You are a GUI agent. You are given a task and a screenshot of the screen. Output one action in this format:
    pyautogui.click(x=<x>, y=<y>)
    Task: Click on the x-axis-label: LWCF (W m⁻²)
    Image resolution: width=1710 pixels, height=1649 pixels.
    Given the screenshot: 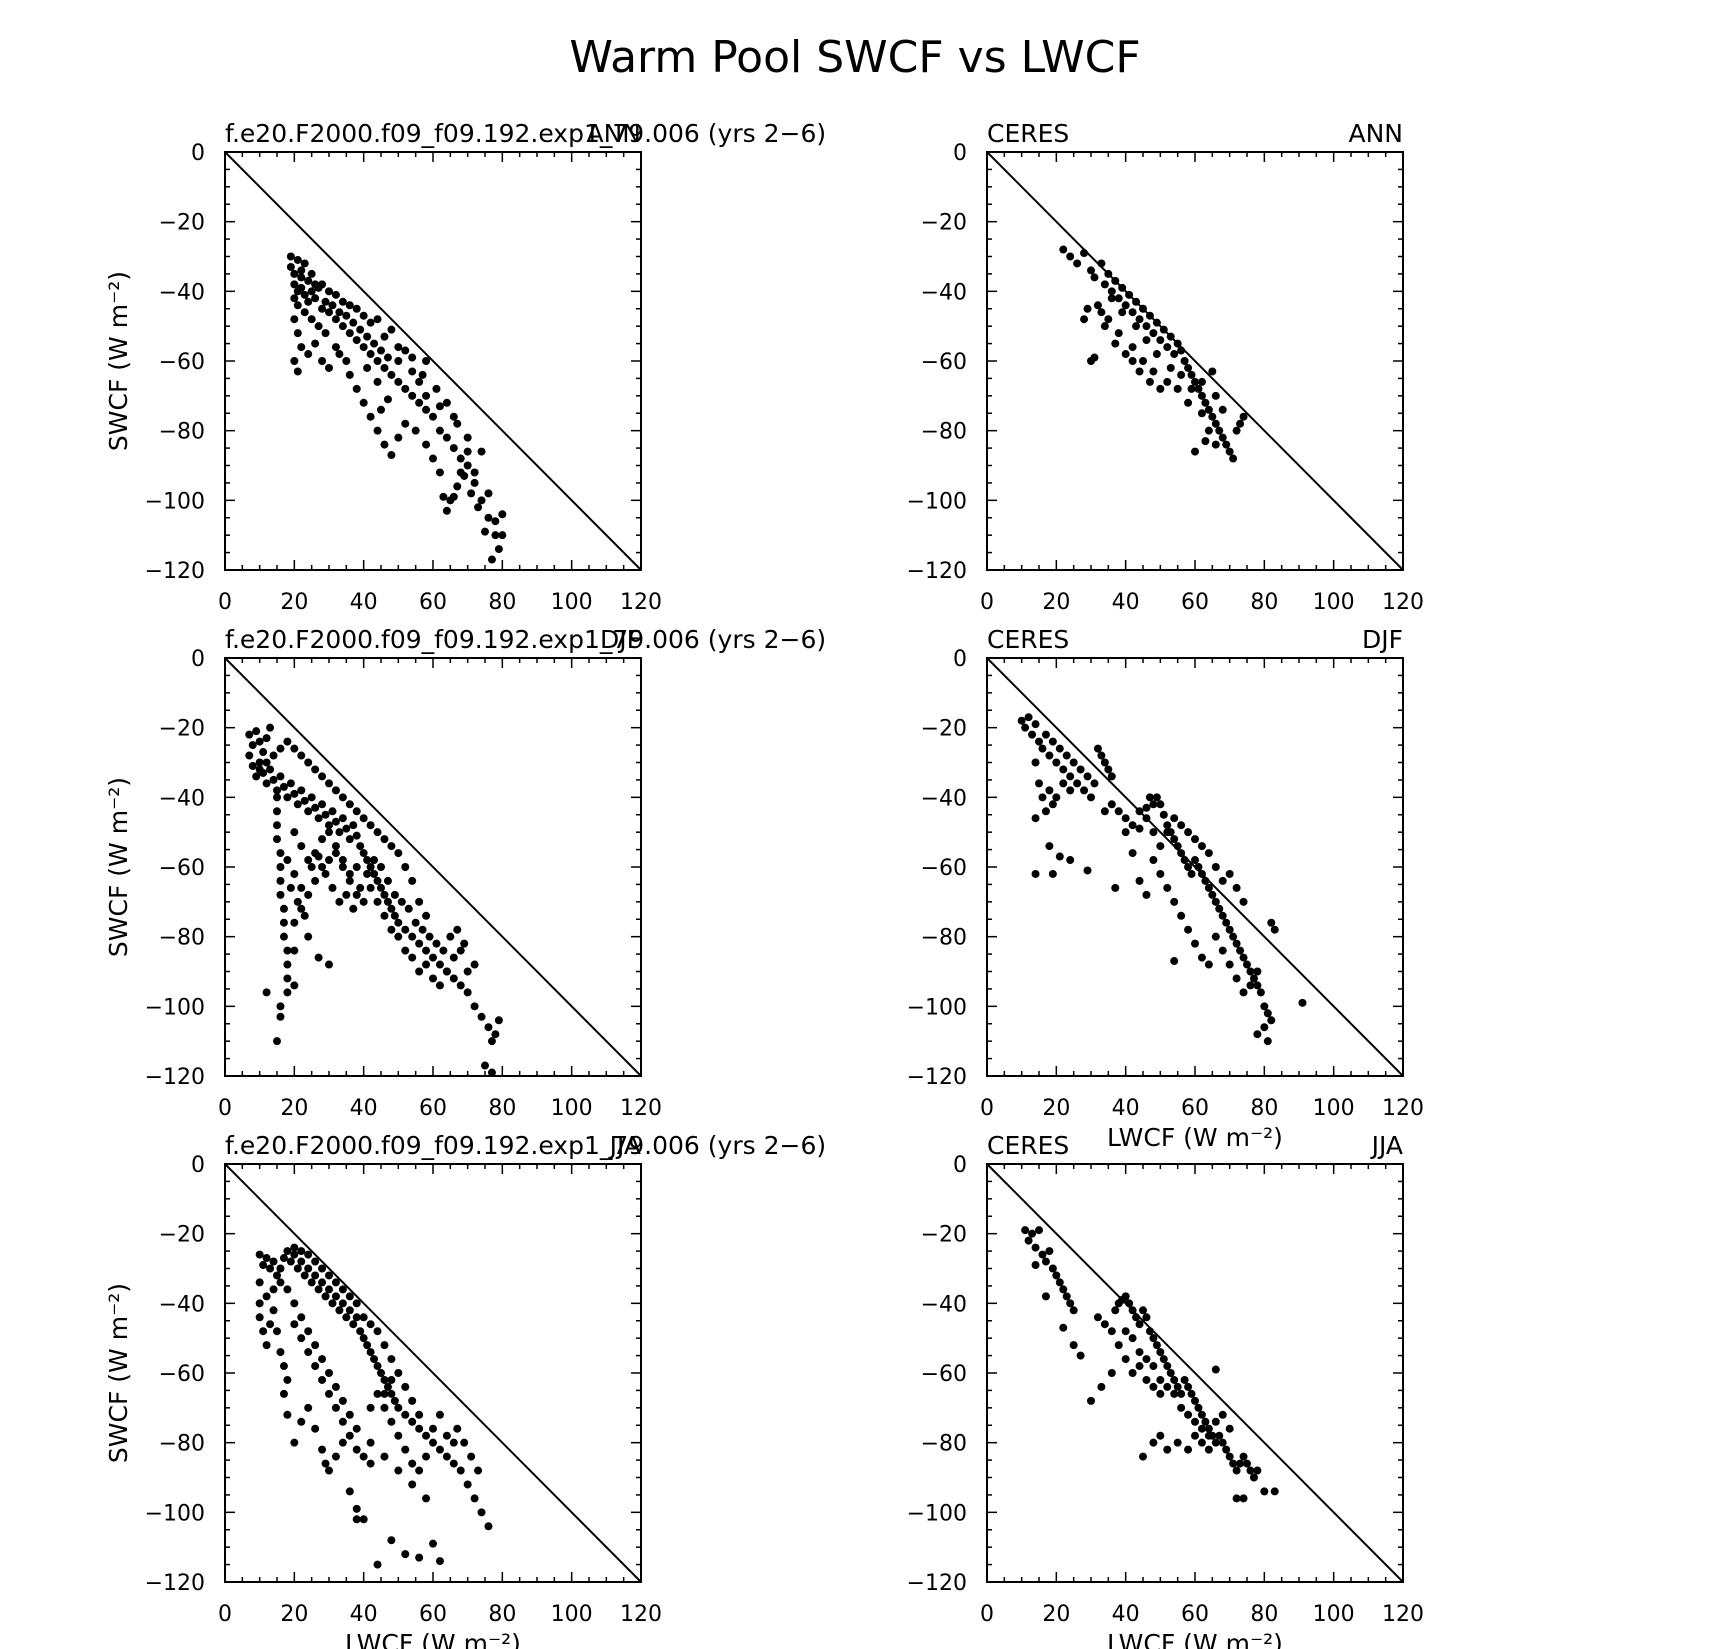 What is the action you would take?
    pyautogui.click(x=433, y=1639)
    